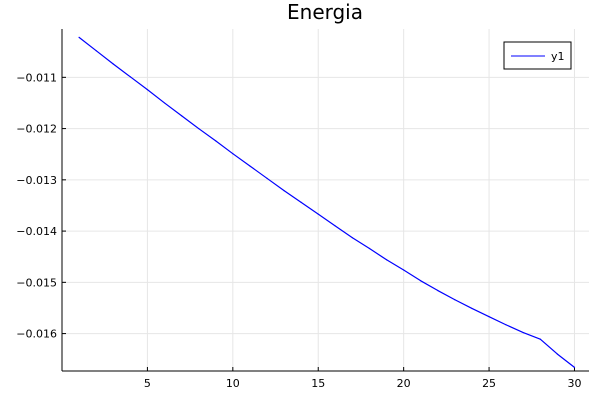 The width and height of the screenshot is (600, 400). Describe the element at coordinates (36, 77) in the screenshot. I see `y-tick-label: −0.011` at that location.